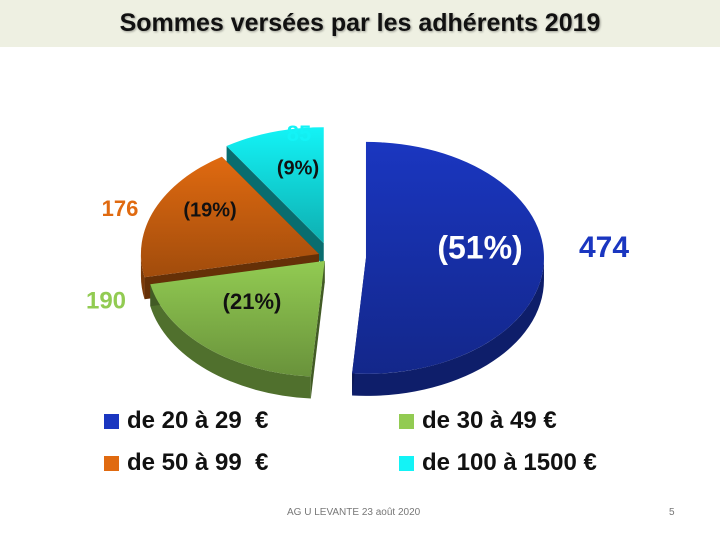 The height and width of the screenshot is (538, 720). I want to click on value-label-2: 176, so click(120, 208).